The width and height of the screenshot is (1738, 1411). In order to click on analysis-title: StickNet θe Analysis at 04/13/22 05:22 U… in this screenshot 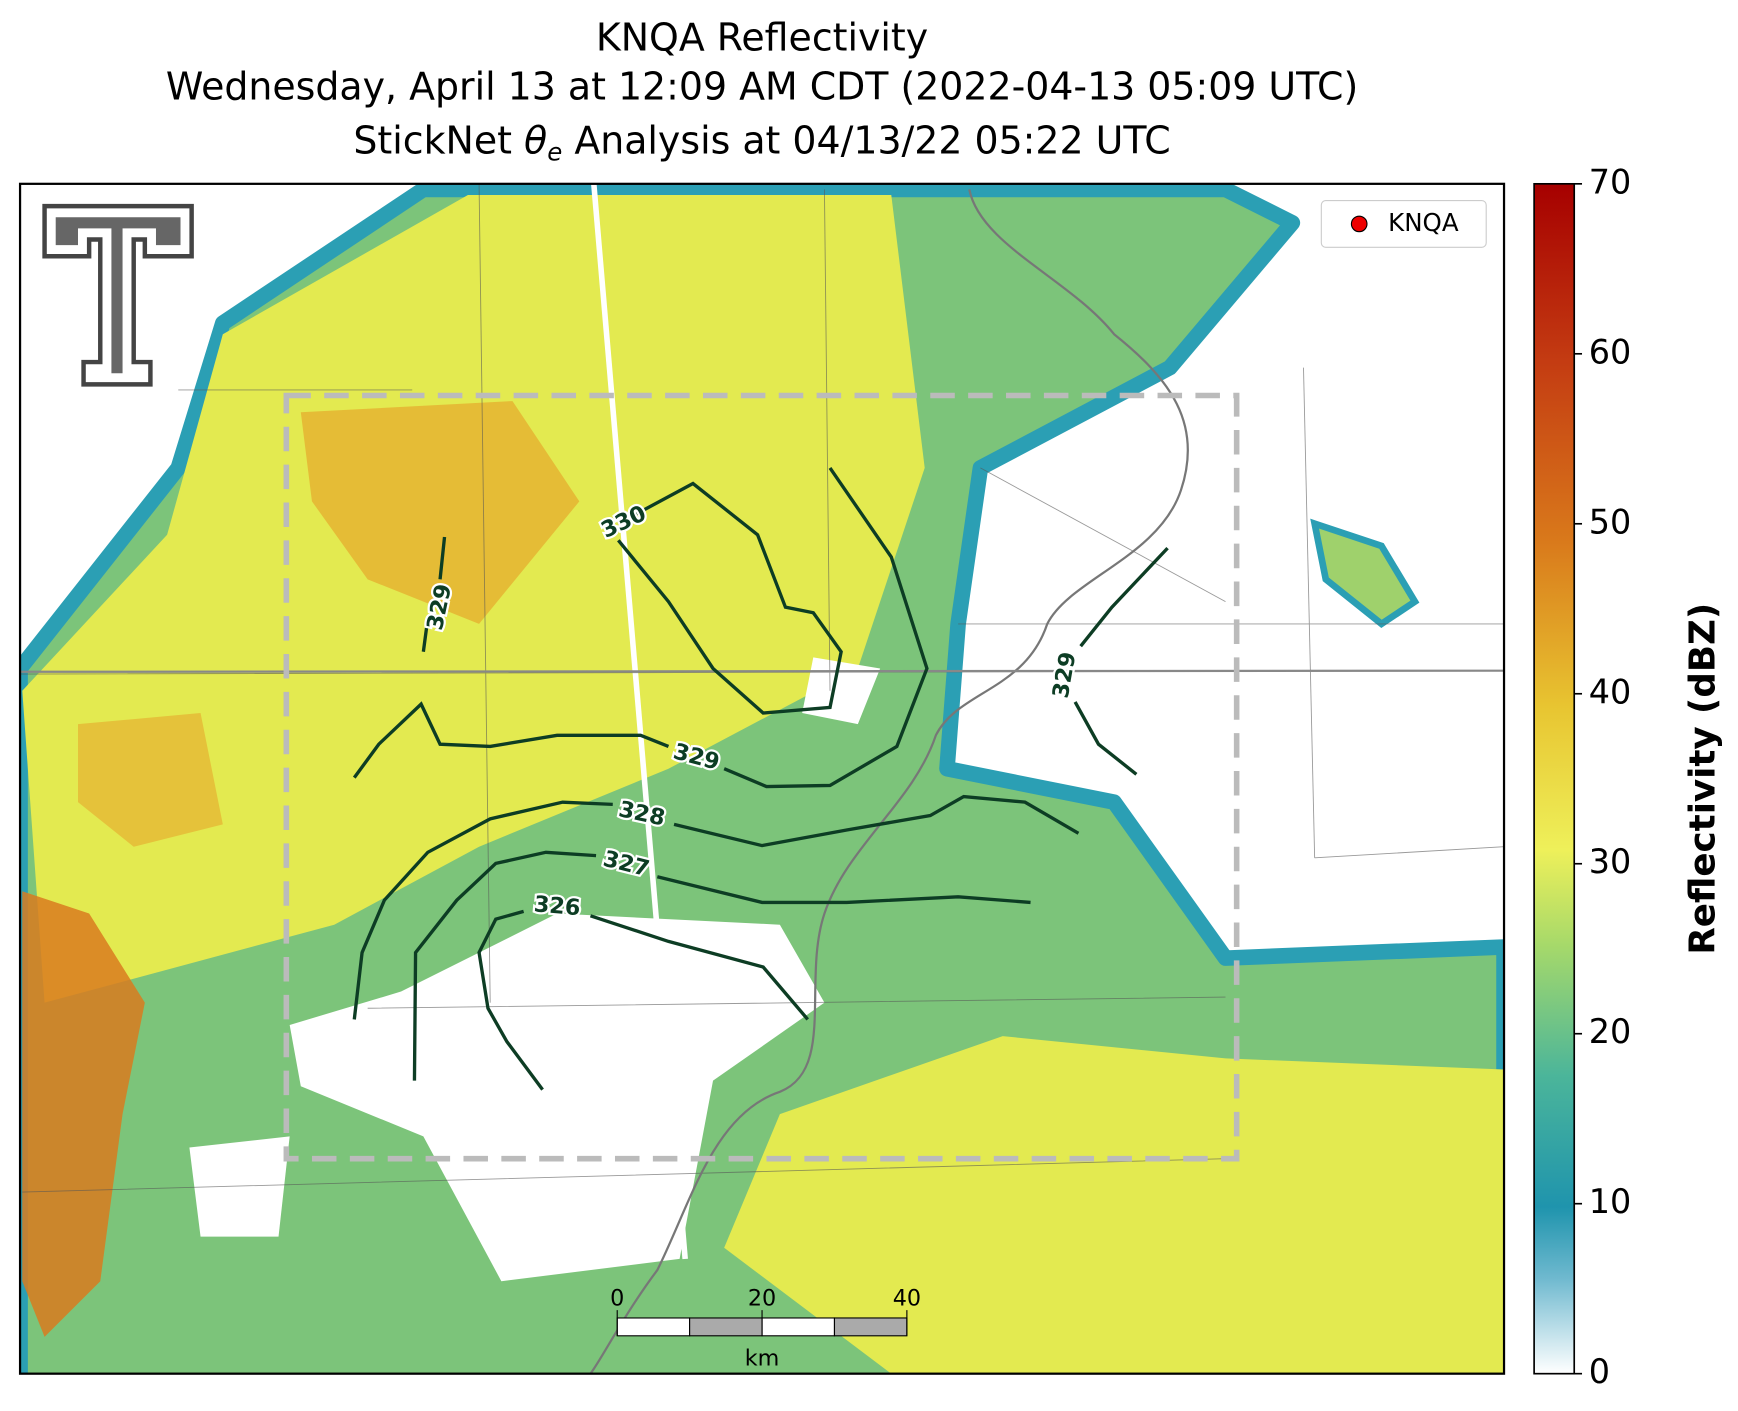, I will do `click(761, 142)`.